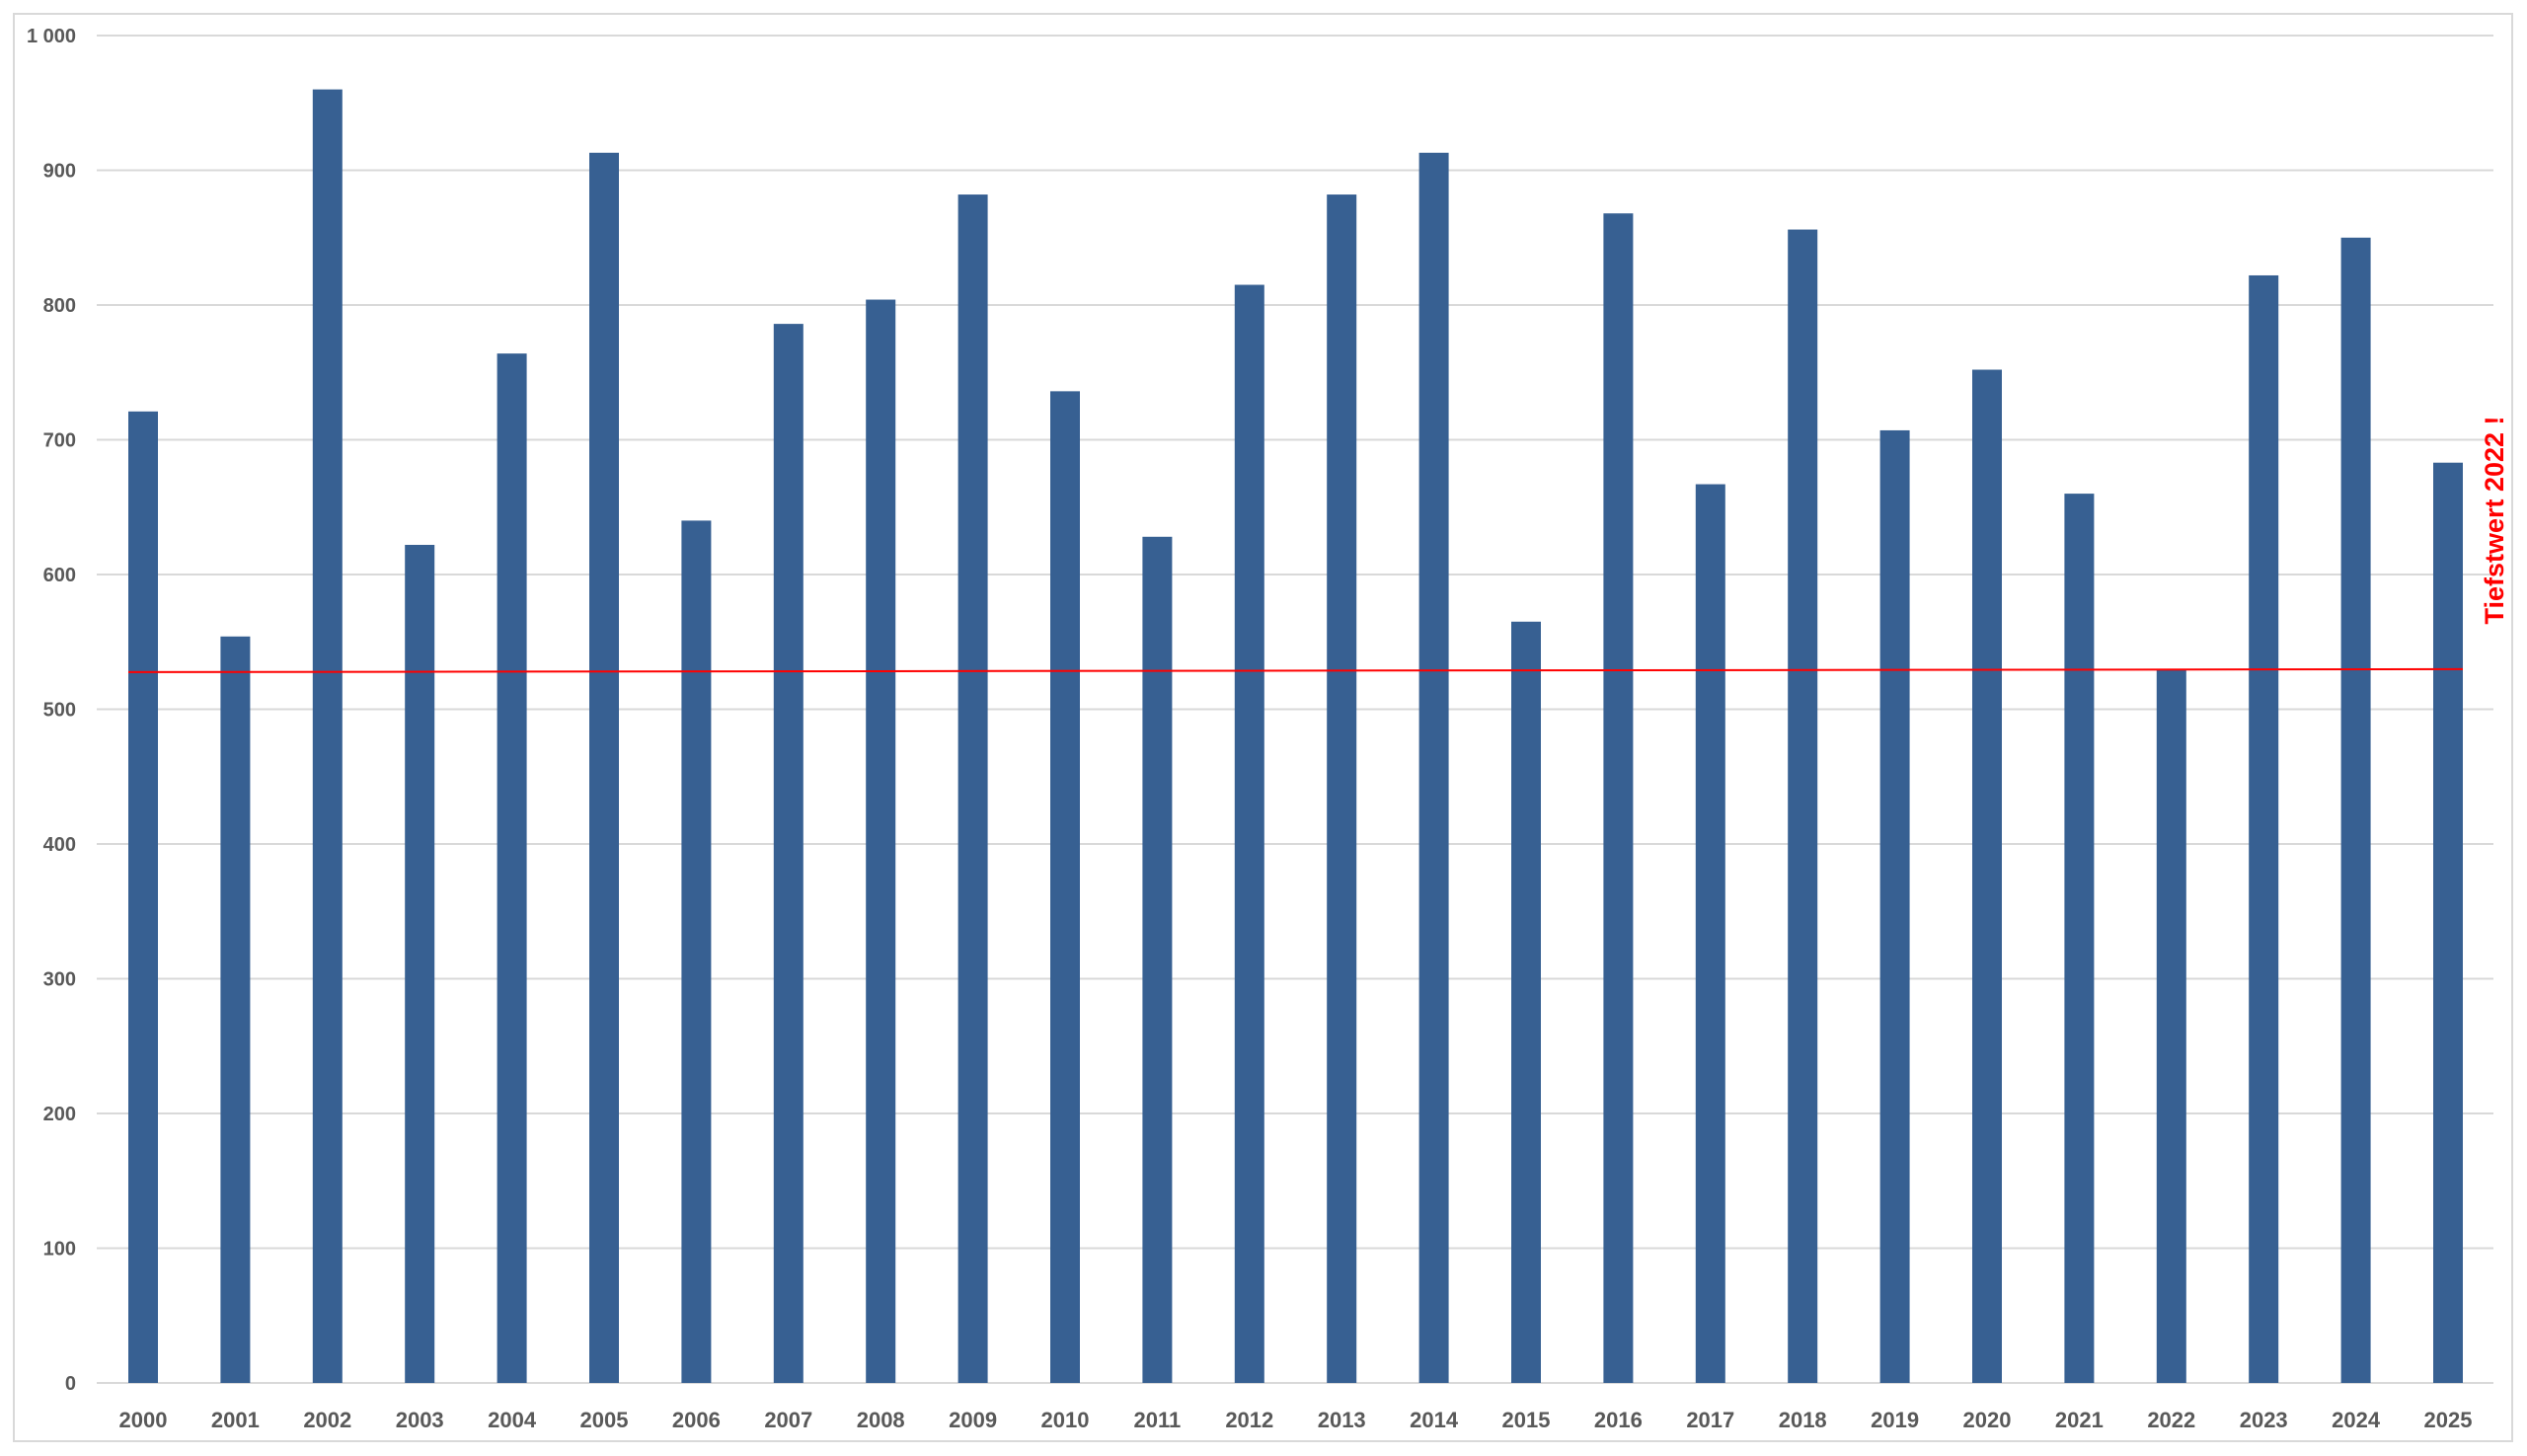  Describe the element at coordinates (2448, 923) in the screenshot. I see `bar-2025` at that location.